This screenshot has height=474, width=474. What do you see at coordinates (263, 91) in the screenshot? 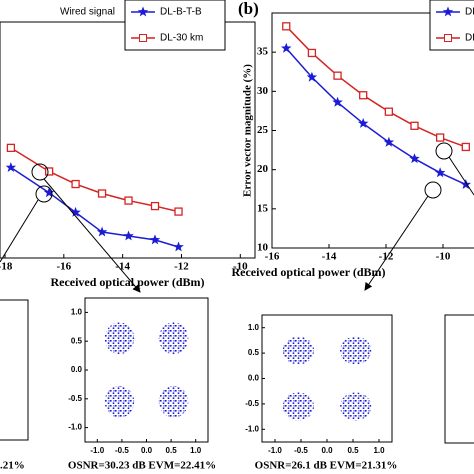
I see `y-tick-label: 30` at bounding box center [263, 91].